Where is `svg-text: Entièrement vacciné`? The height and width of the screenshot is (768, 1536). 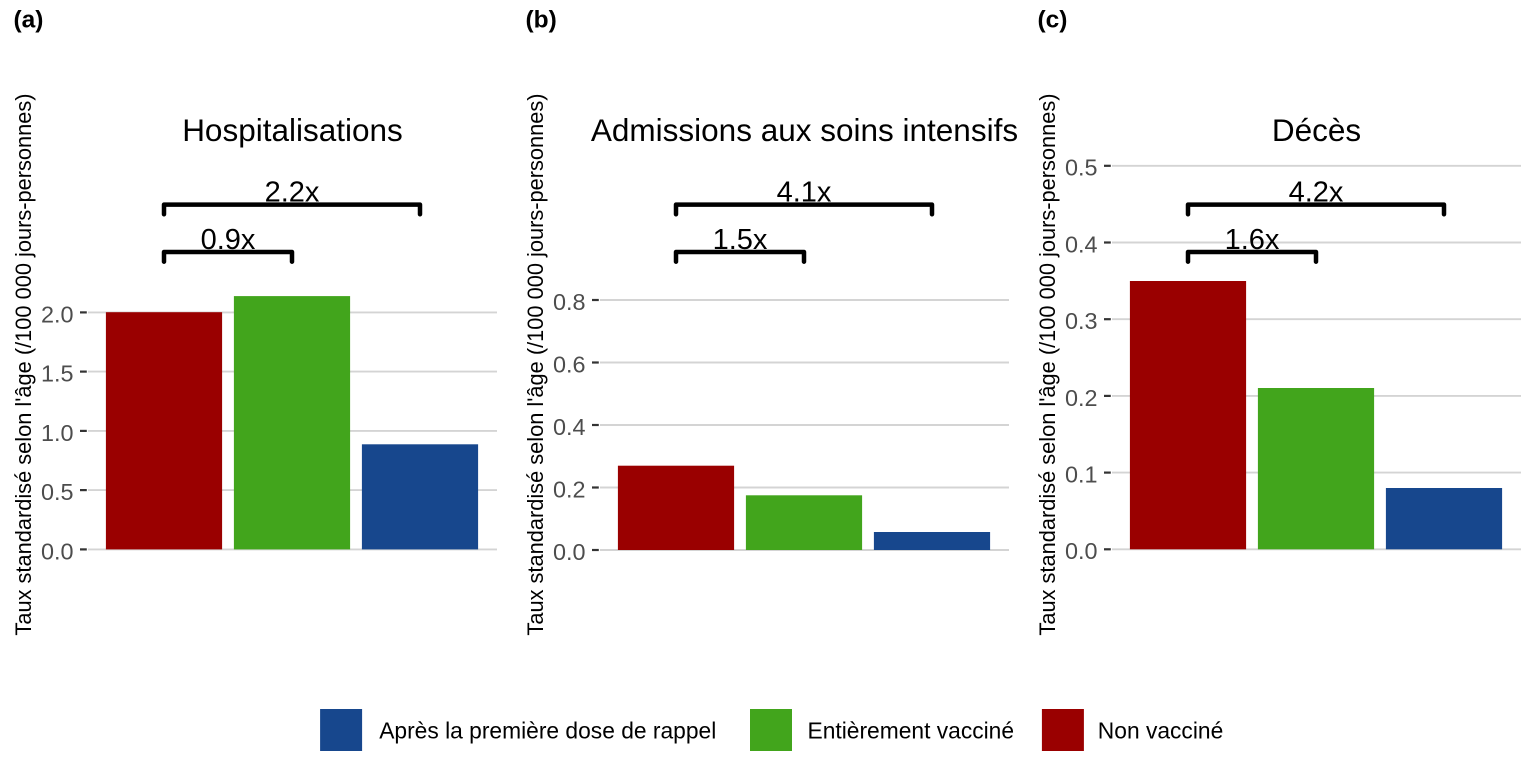
svg-text: Entièrement vacciné is located at coordinates (911, 731).